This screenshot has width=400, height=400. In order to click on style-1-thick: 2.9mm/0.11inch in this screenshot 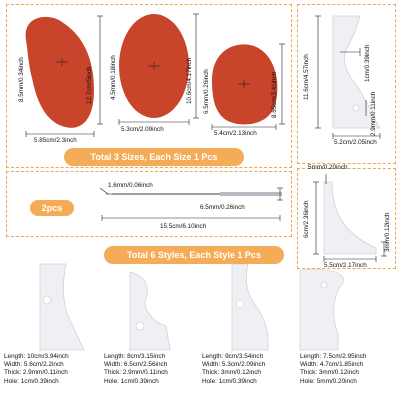, I will do `click(45, 373)`.